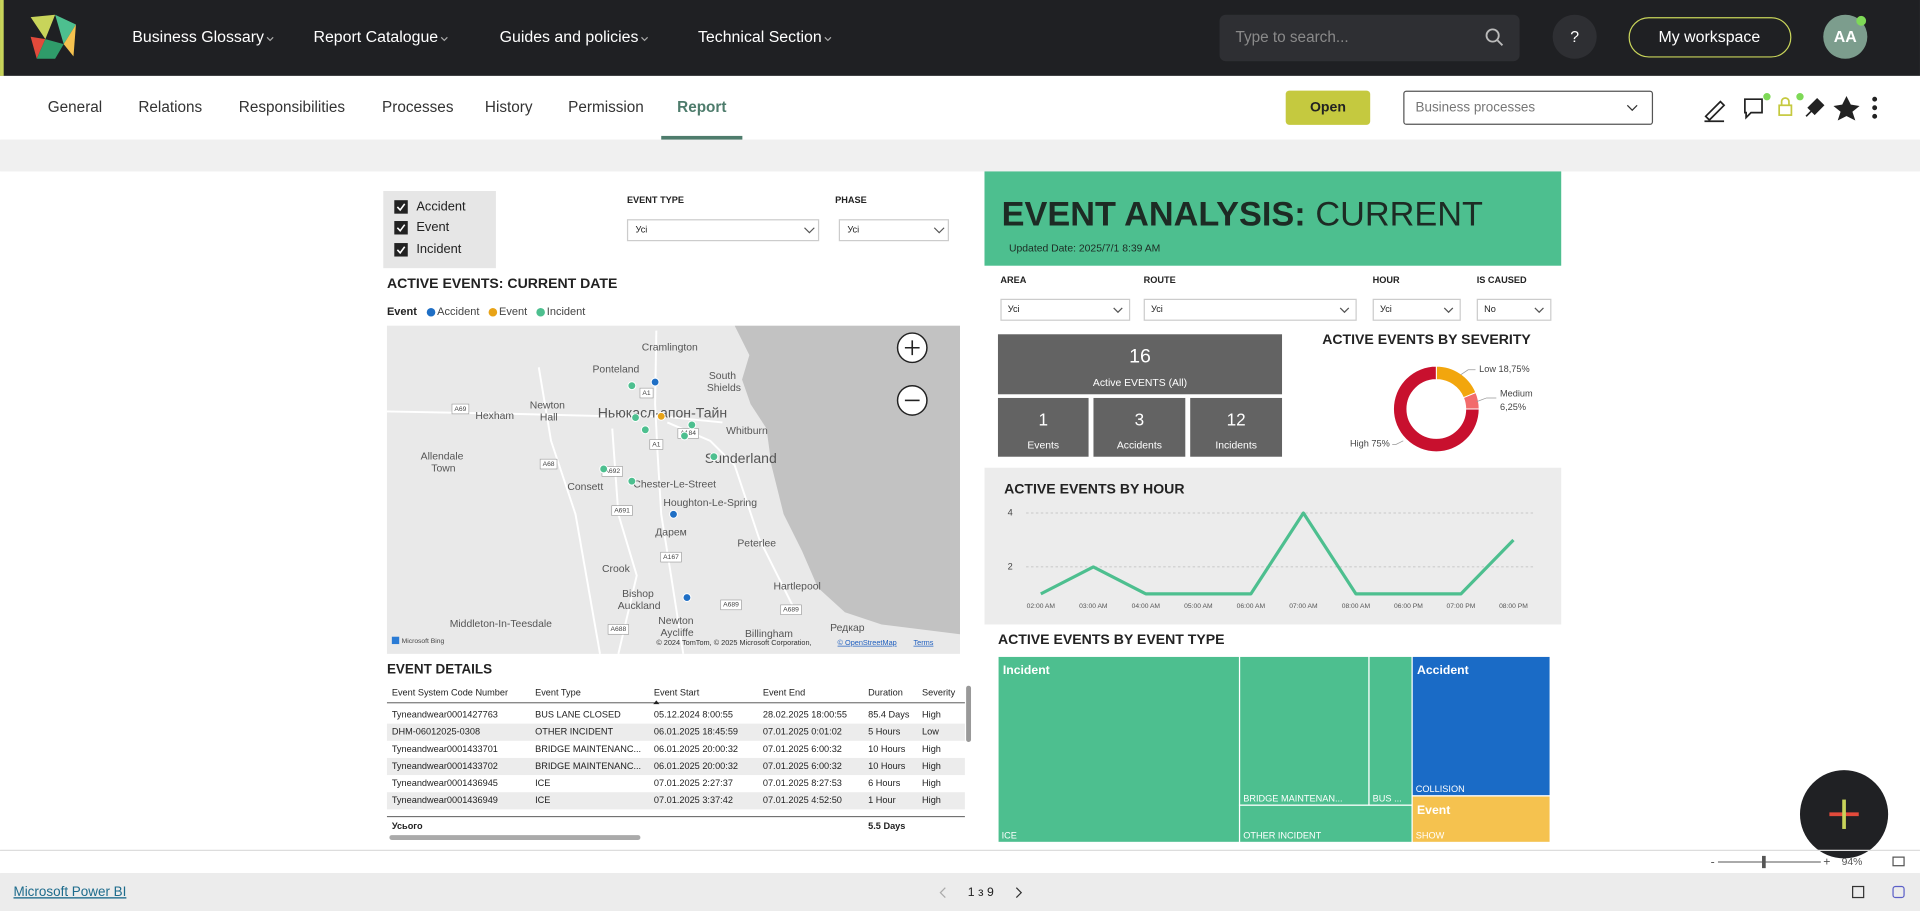 This screenshot has width=1920, height=911. I want to click on column-header: Severity, so click(939, 692).